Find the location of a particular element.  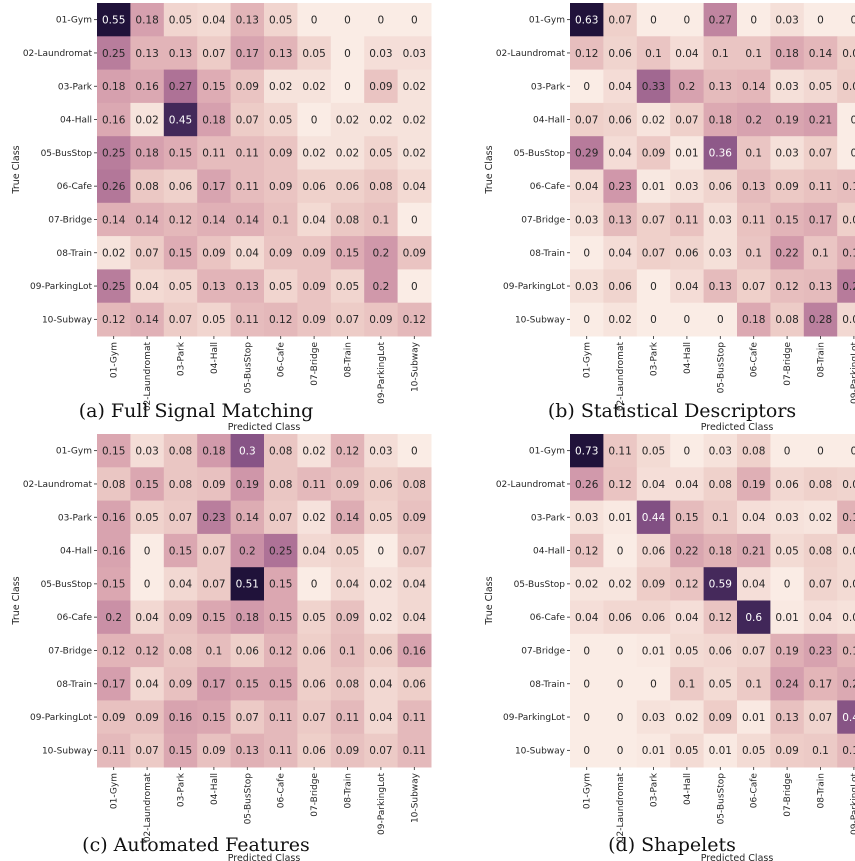

cell-value-label: 0.17 is located at coordinates (113, 685).